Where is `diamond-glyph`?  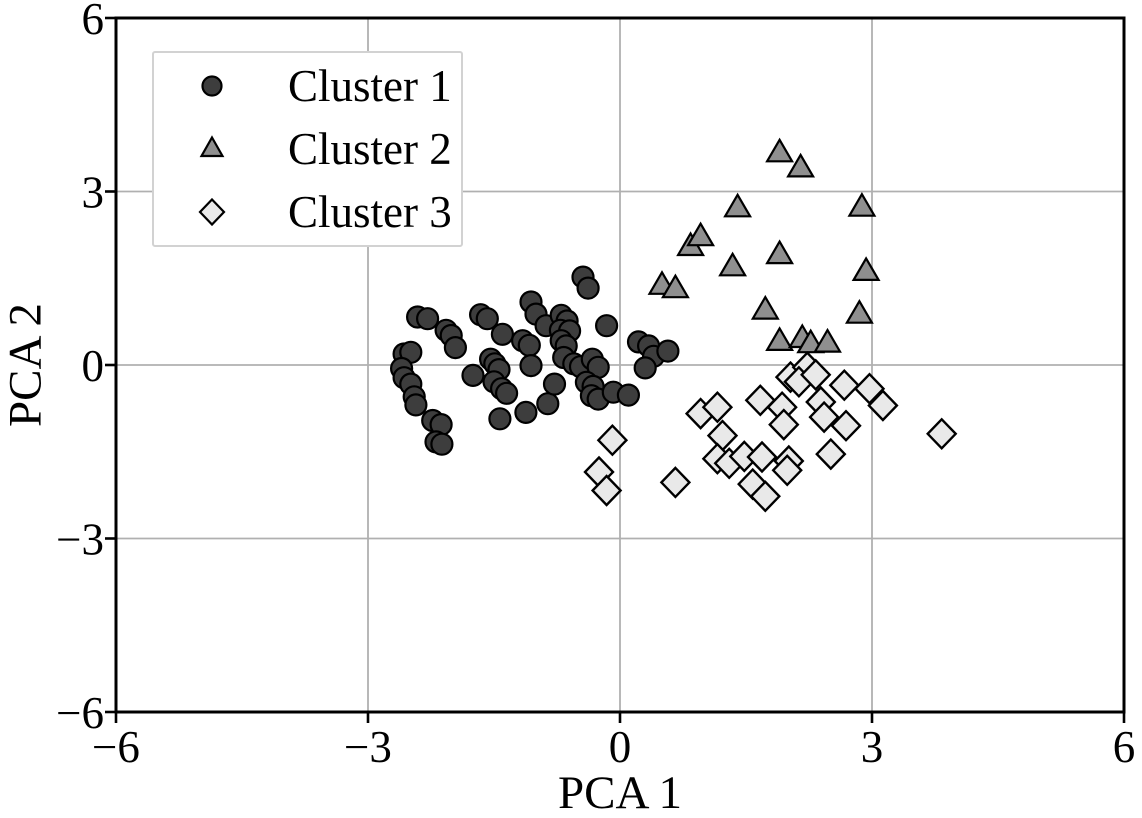
diamond-glyph is located at coordinates (212, 212).